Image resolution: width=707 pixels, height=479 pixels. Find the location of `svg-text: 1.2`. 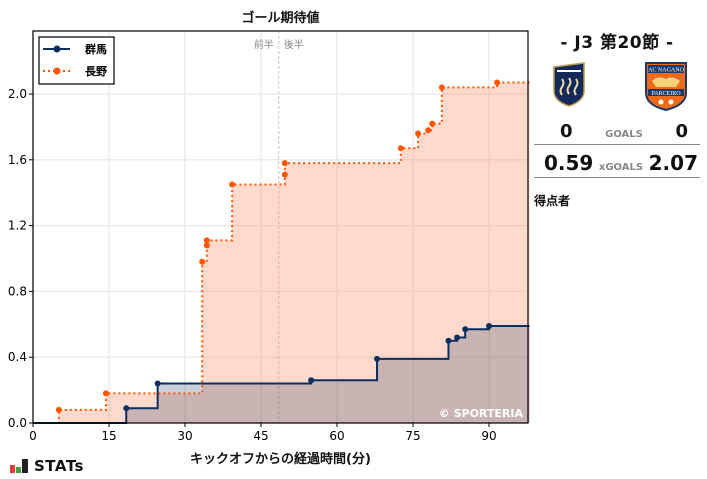

svg-text: 1.2 is located at coordinates (17, 226).